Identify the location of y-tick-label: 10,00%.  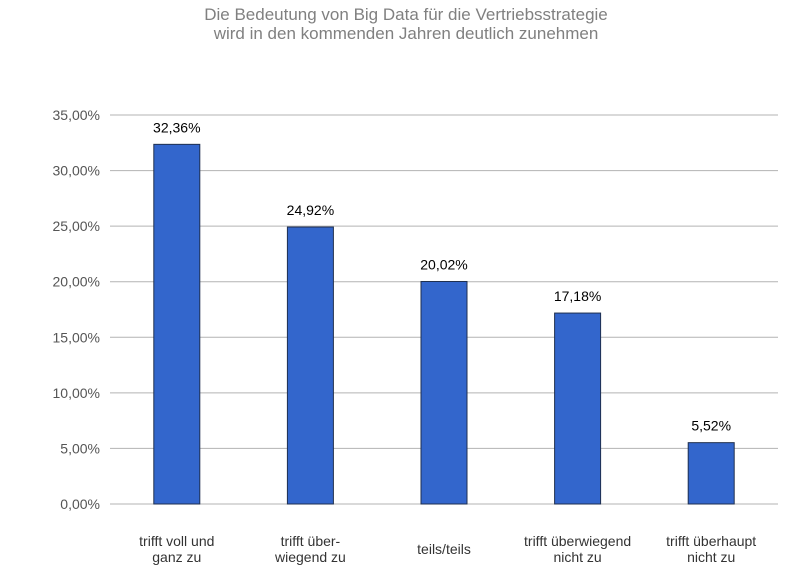
(76, 393).